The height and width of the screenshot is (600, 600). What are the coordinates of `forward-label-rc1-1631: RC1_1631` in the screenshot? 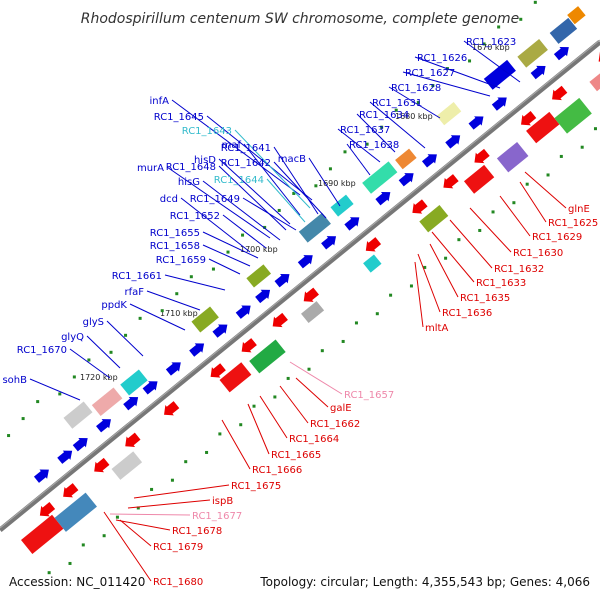 It's located at (397, 103).